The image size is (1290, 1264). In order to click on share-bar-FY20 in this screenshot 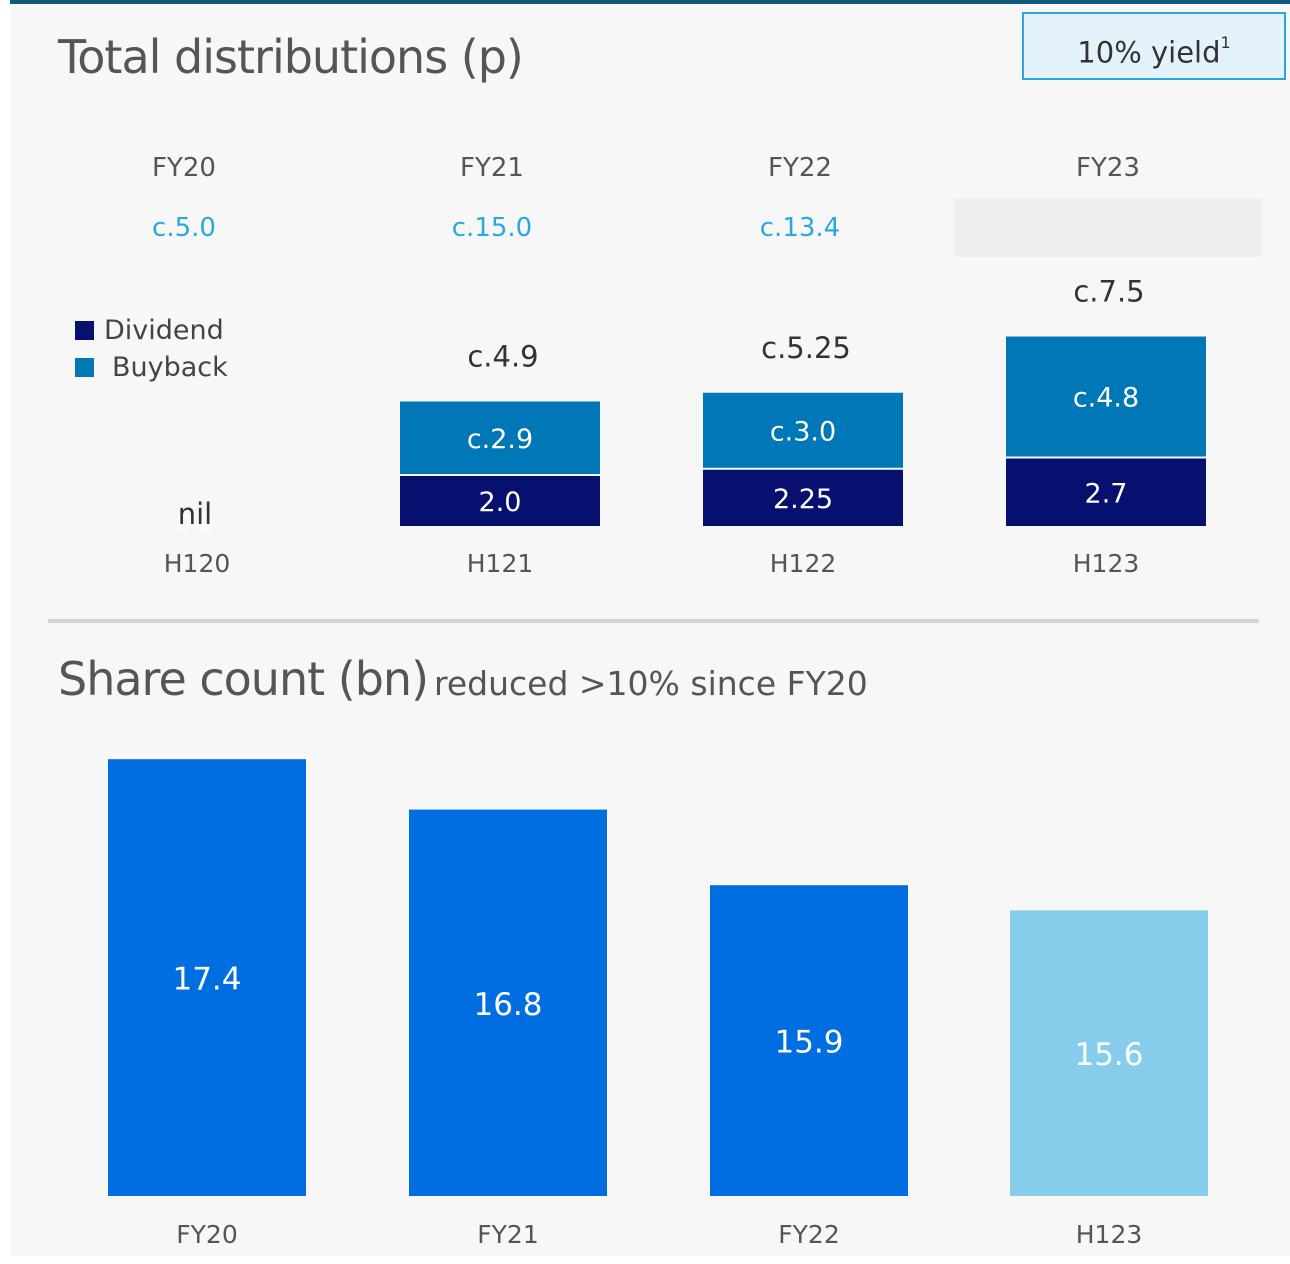, I will do `click(207, 977)`.